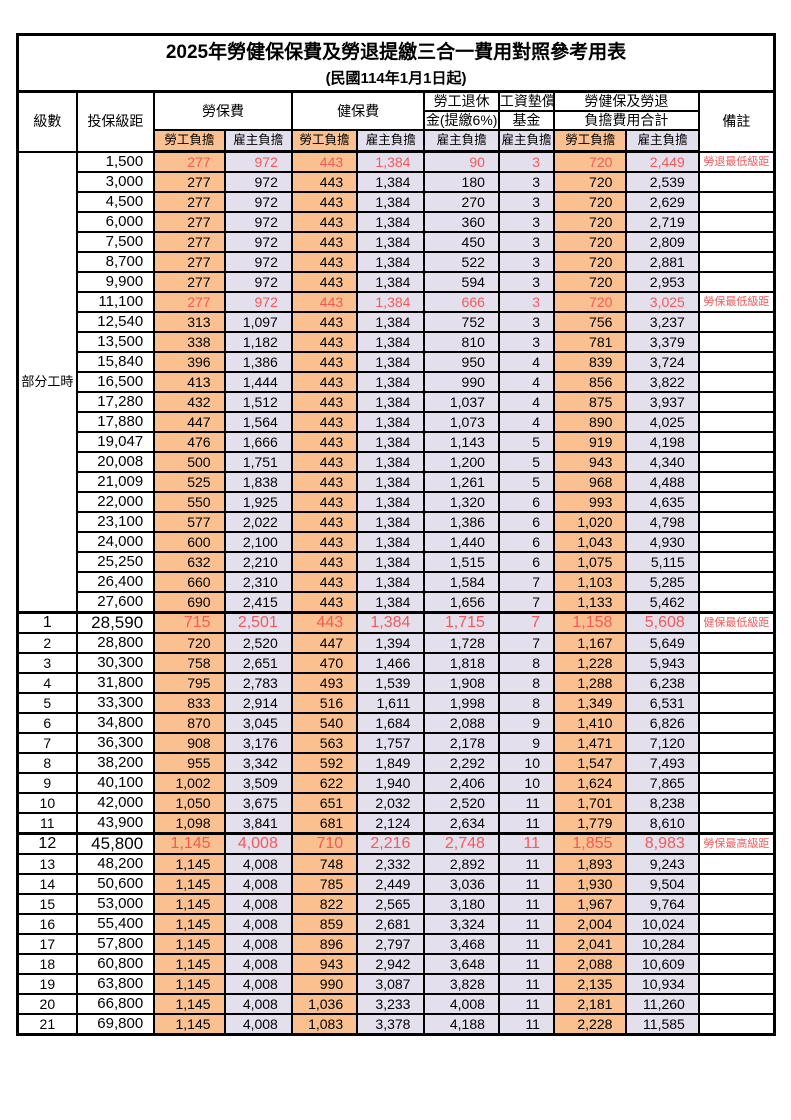 This screenshot has width=791, height=1120. What do you see at coordinates (461, 843) in the screenshot?
I see `value-cell: 2,748` at bounding box center [461, 843].